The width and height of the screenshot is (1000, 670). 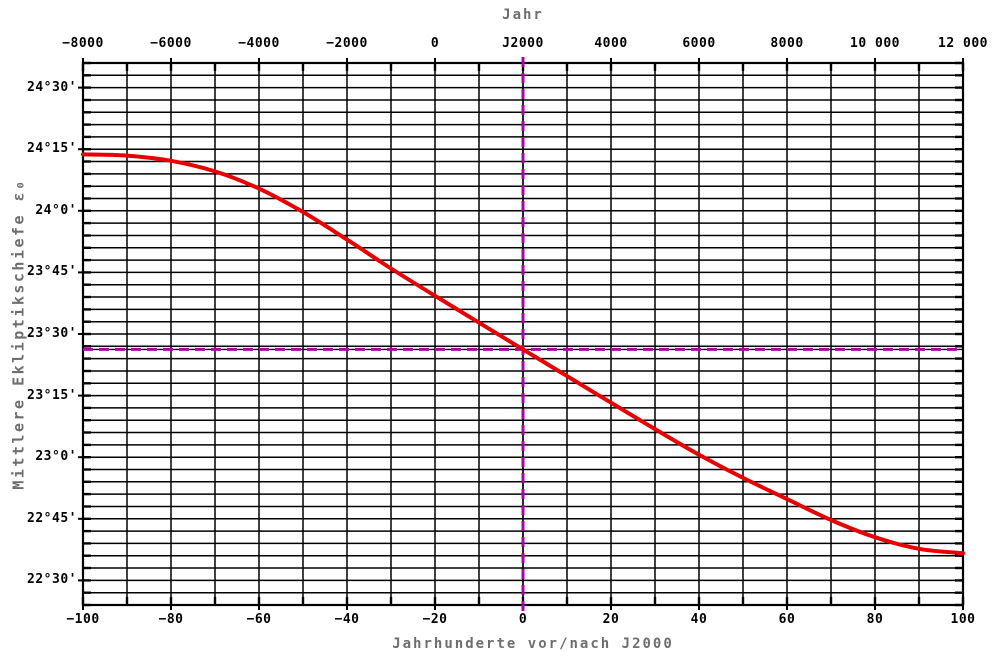 I want to click on x-bottom-tick-label: 100, so click(x=963, y=619).